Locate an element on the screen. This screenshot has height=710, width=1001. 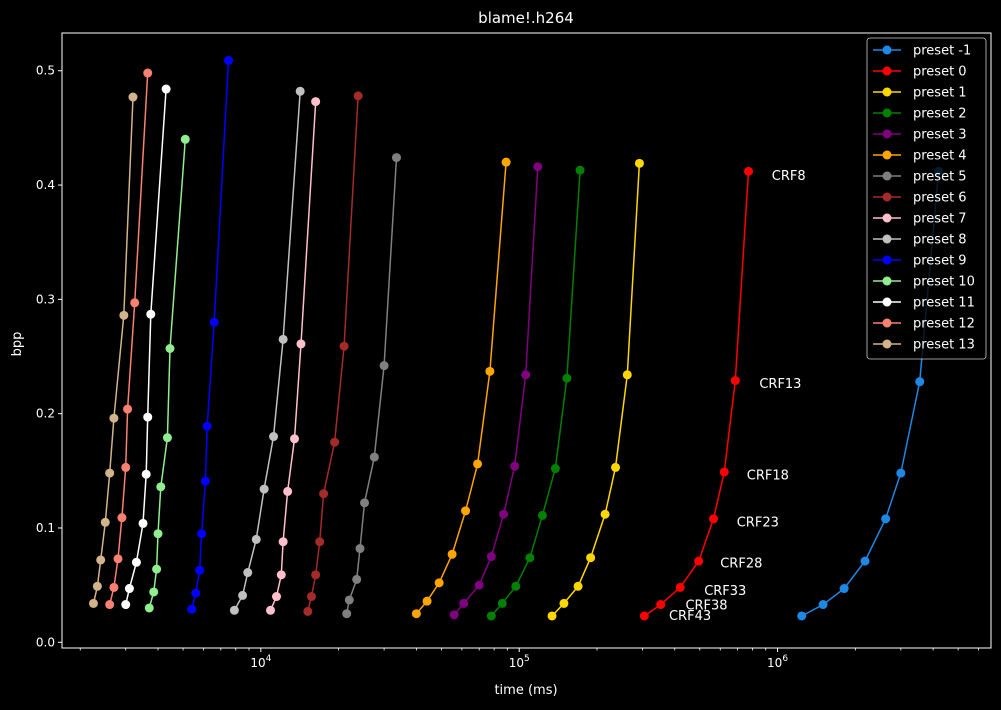
y-tick-label: 0.2 is located at coordinates (45, 414).